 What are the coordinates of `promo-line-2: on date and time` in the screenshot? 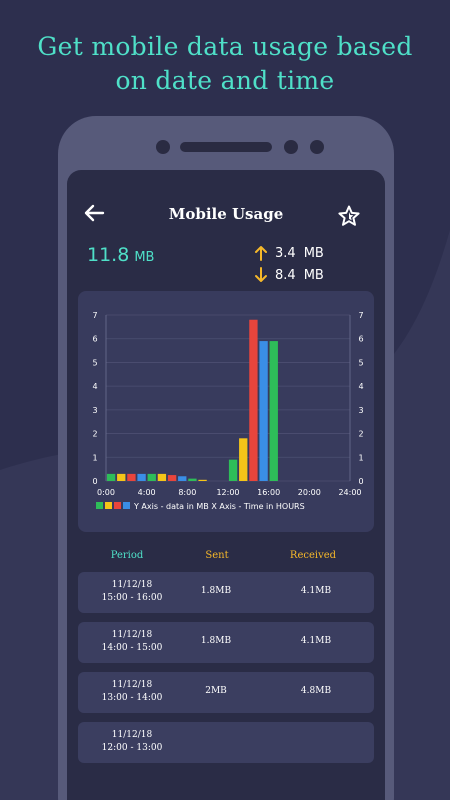 It's located at (225, 80).